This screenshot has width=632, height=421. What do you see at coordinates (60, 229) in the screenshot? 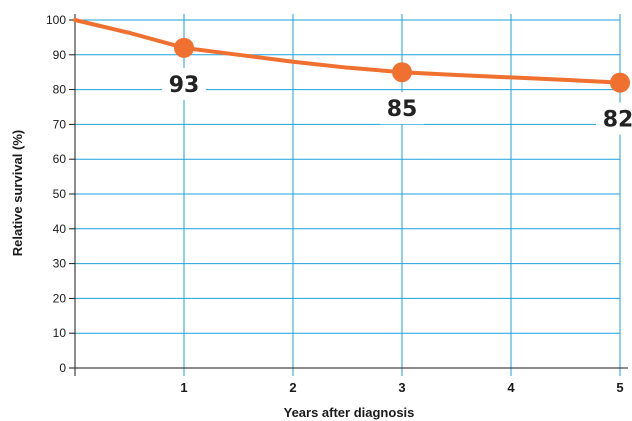
I see `y-tick-label: 40` at bounding box center [60, 229].